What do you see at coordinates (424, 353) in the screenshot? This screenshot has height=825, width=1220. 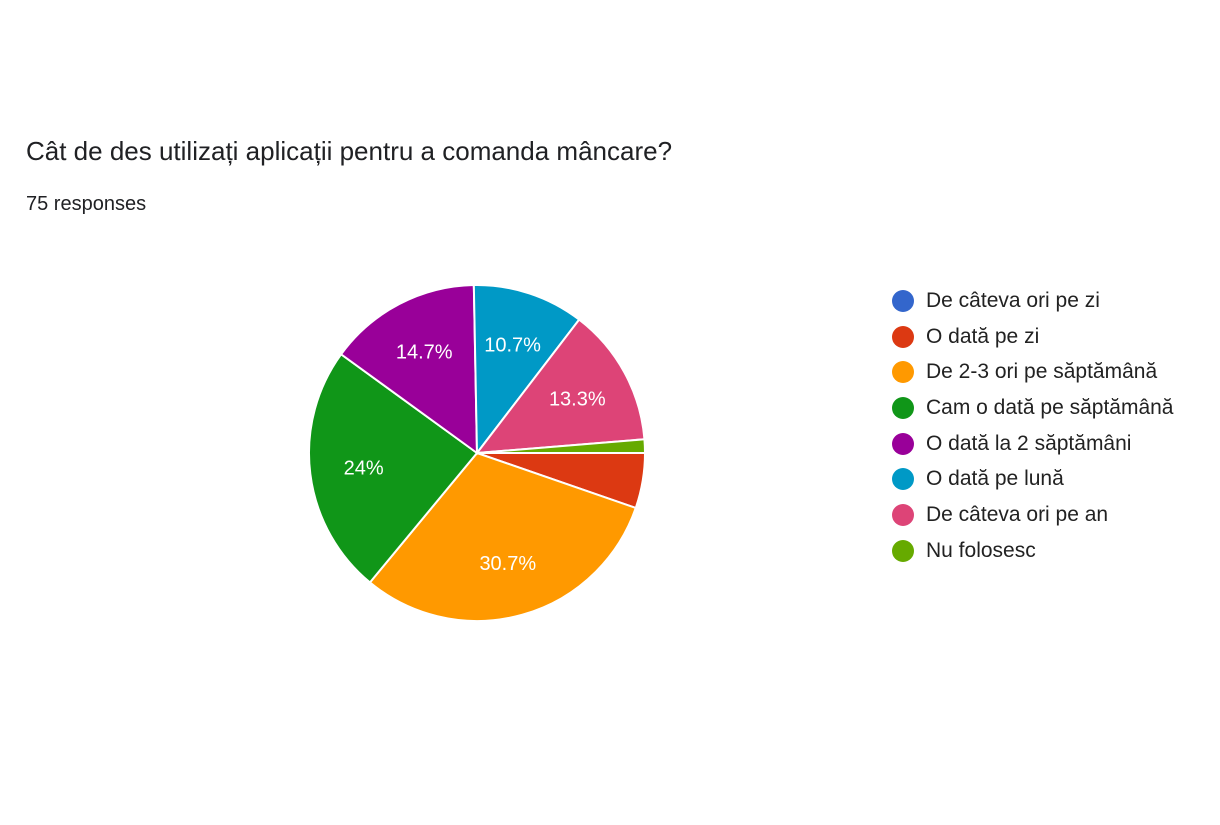 I see `slice-data-label: 14.7%` at bounding box center [424, 353].